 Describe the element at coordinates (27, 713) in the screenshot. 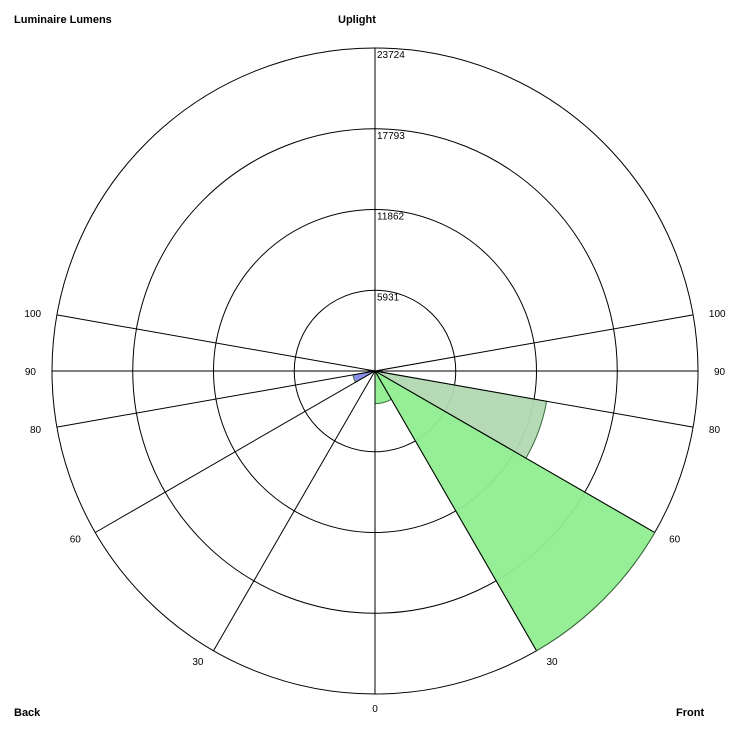

I see `back-label: Back` at that location.